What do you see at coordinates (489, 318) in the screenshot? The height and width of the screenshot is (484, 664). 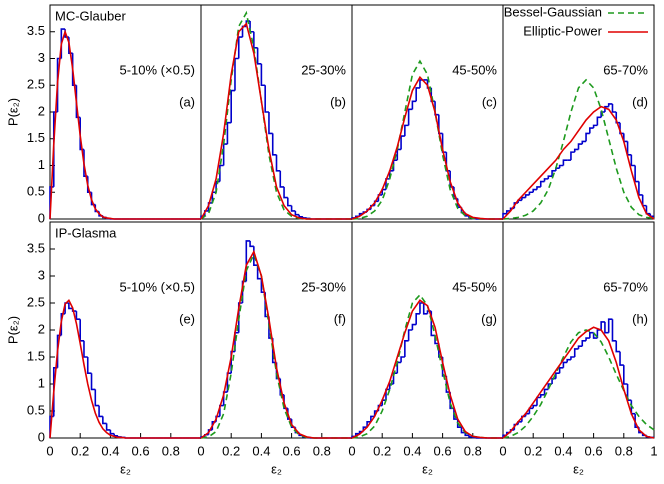 I see `annotation: (g)` at bounding box center [489, 318].